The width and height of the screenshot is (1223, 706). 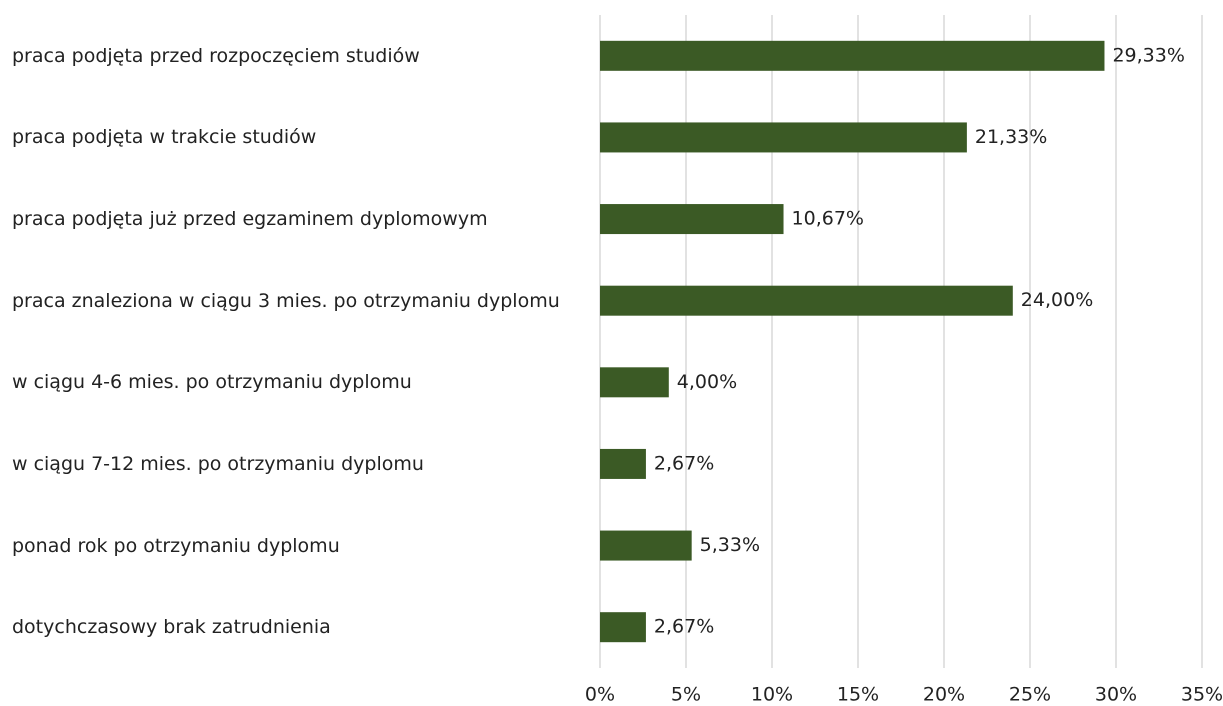 What do you see at coordinates (1148, 55) in the screenshot?
I see `value-label: 29,33%` at bounding box center [1148, 55].